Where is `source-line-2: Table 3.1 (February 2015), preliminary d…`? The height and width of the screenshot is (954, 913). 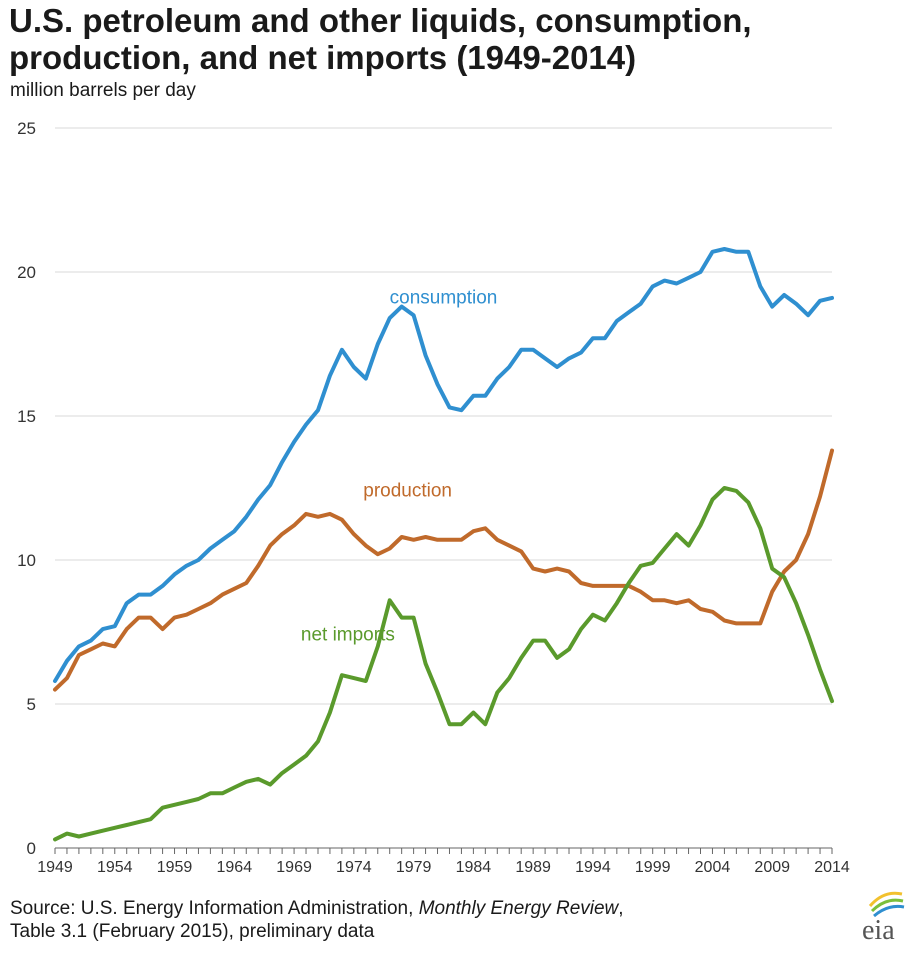
source-line-2: Table 3.1 (February 2015), preliminary d… is located at coordinates (192, 931).